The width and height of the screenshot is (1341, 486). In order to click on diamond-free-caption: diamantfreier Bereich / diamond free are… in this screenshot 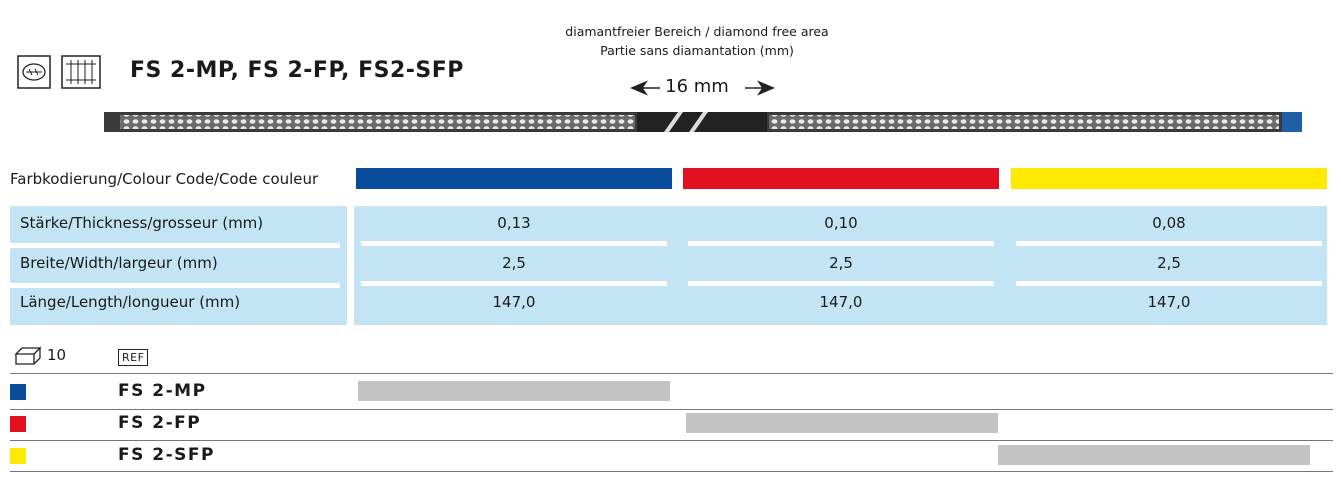, I will do `click(697, 31)`.